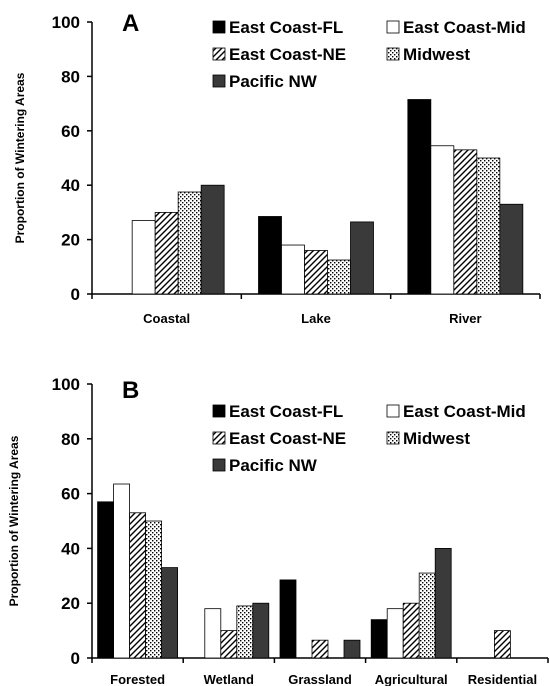 Image resolution: width=550 pixels, height=686 pixels. I want to click on bar-east-coast-ne-forested, so click(138, 585).